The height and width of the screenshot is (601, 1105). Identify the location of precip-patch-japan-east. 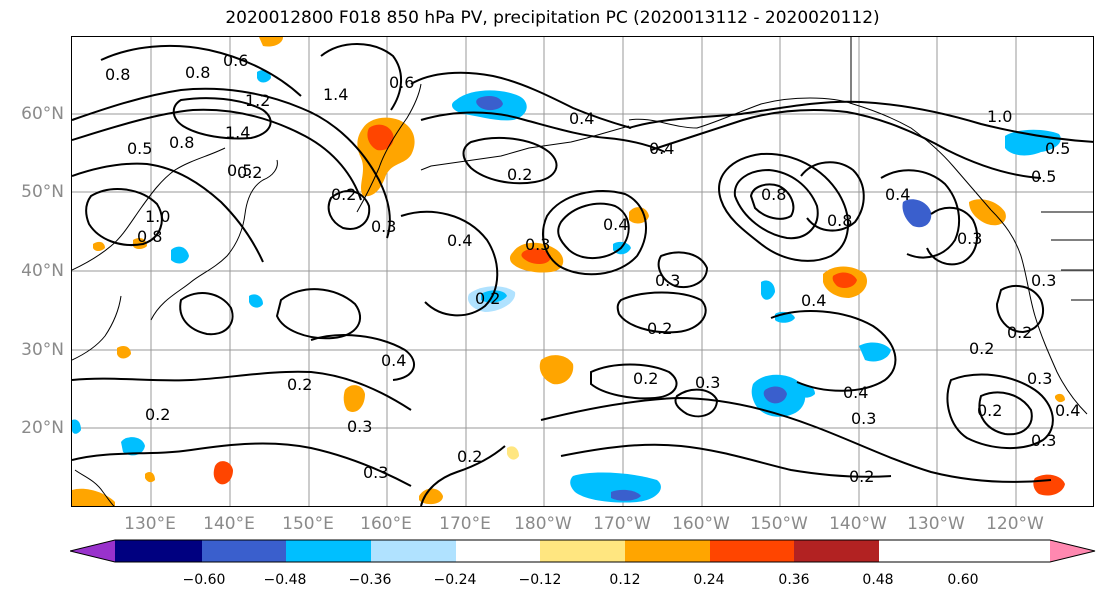
(354, 399).